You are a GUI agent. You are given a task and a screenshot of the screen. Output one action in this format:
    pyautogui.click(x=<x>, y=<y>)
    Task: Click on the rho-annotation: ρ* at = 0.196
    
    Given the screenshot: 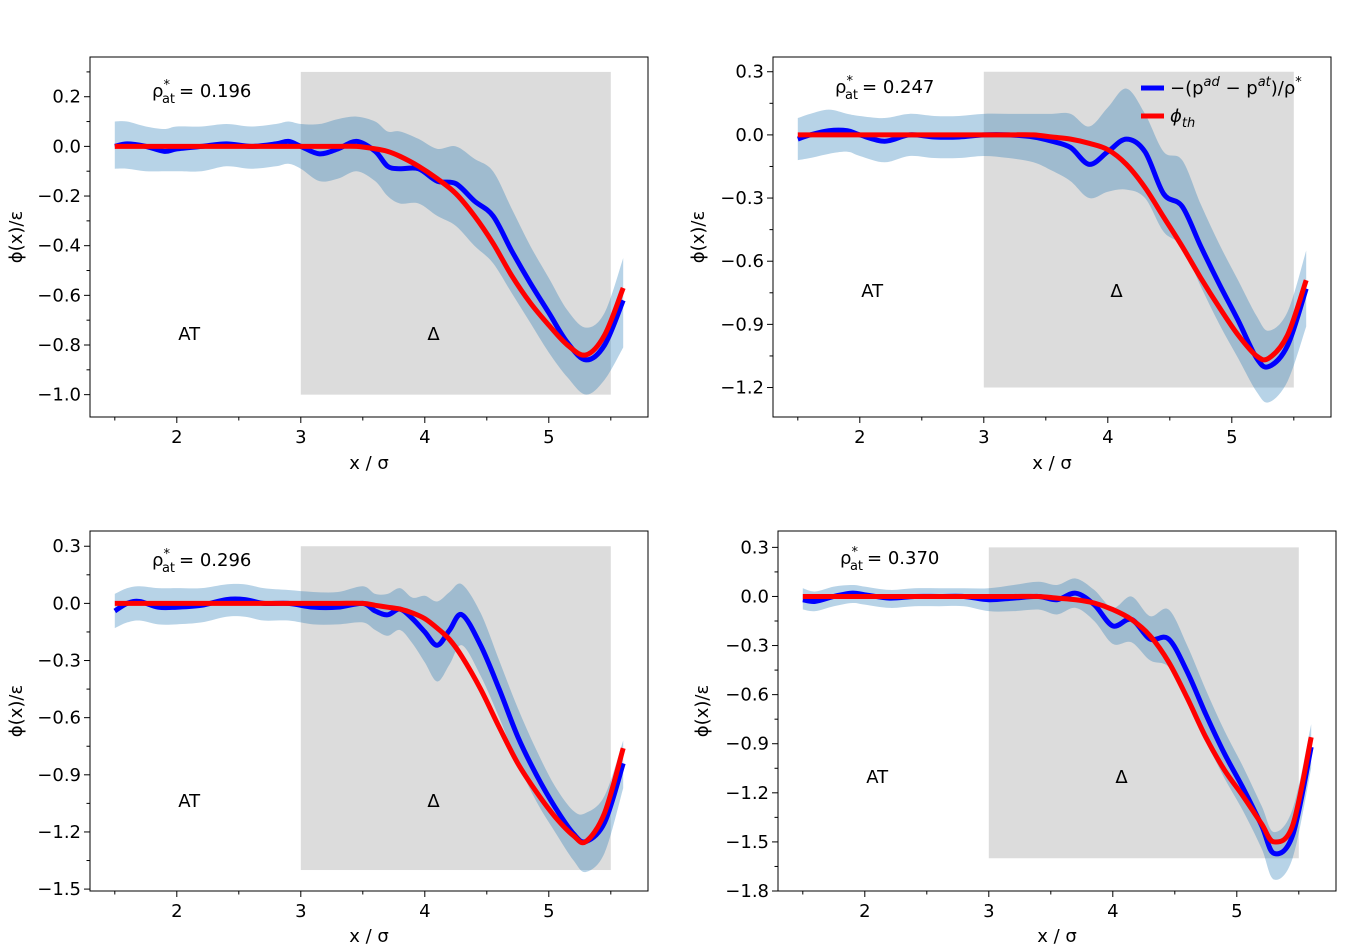 What is the action you would take?
    pyautogui.click(x=201, y=92)
    